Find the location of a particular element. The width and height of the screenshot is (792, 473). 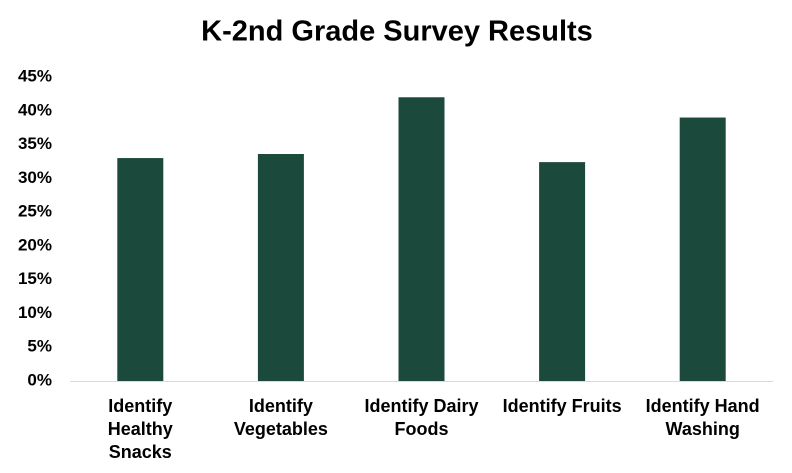

y-tick-label: 15% is located at coordinates (35, 278).